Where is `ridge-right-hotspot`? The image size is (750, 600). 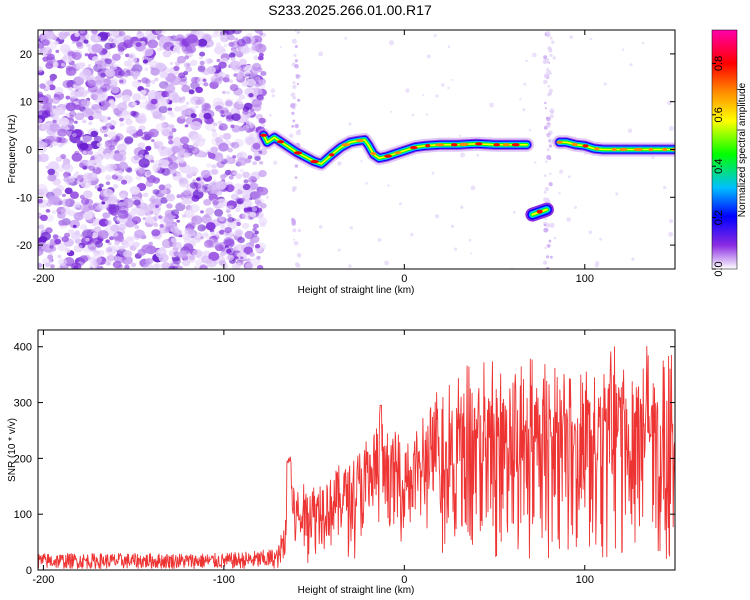
ridge-right-hotspot is located at coordinates (651, 149).